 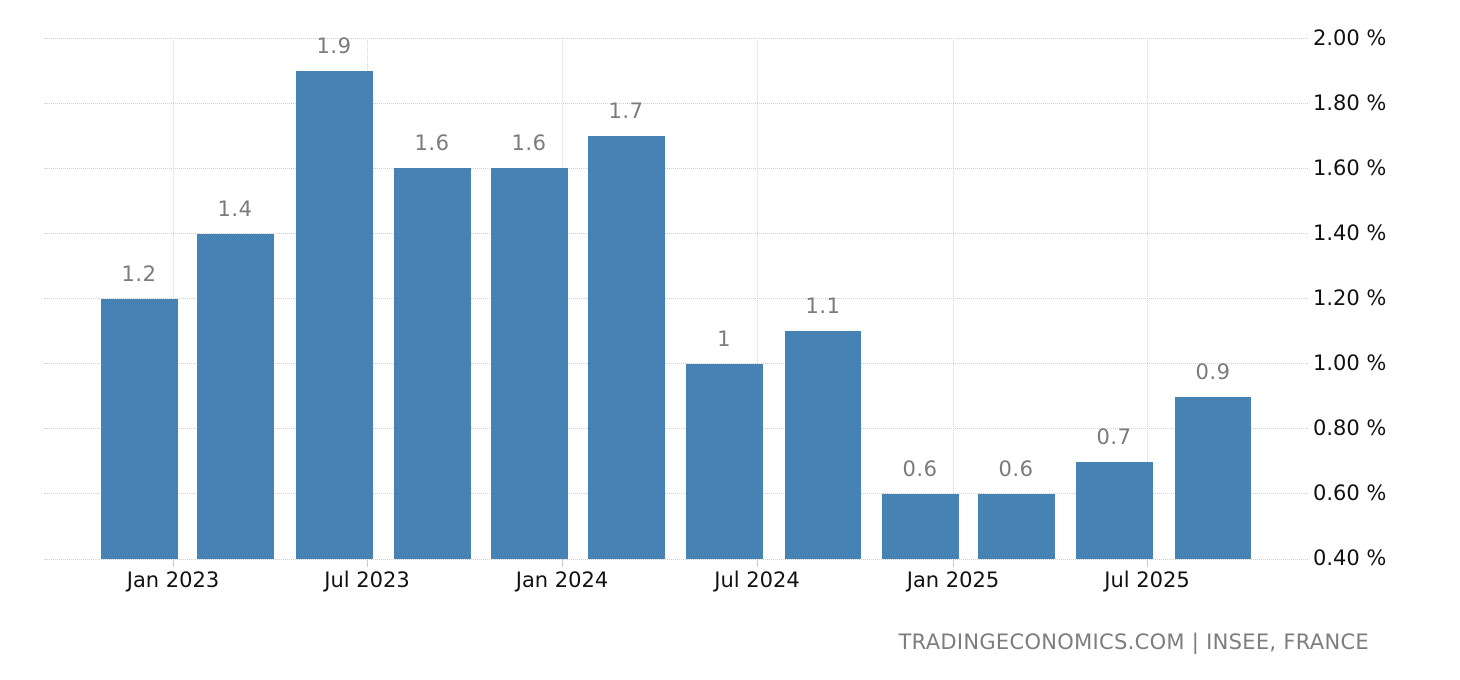 I want to click on y-axis-label: 1.80 %, so click(x=1350, y=103).